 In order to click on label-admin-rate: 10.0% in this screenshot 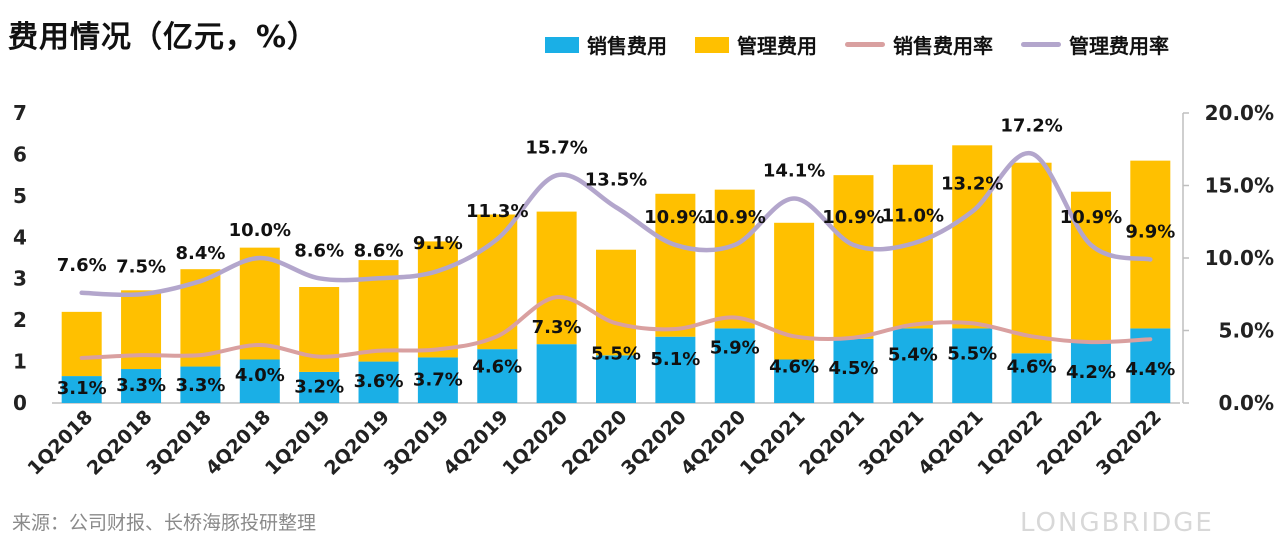, I will do `click(260, 230)`.